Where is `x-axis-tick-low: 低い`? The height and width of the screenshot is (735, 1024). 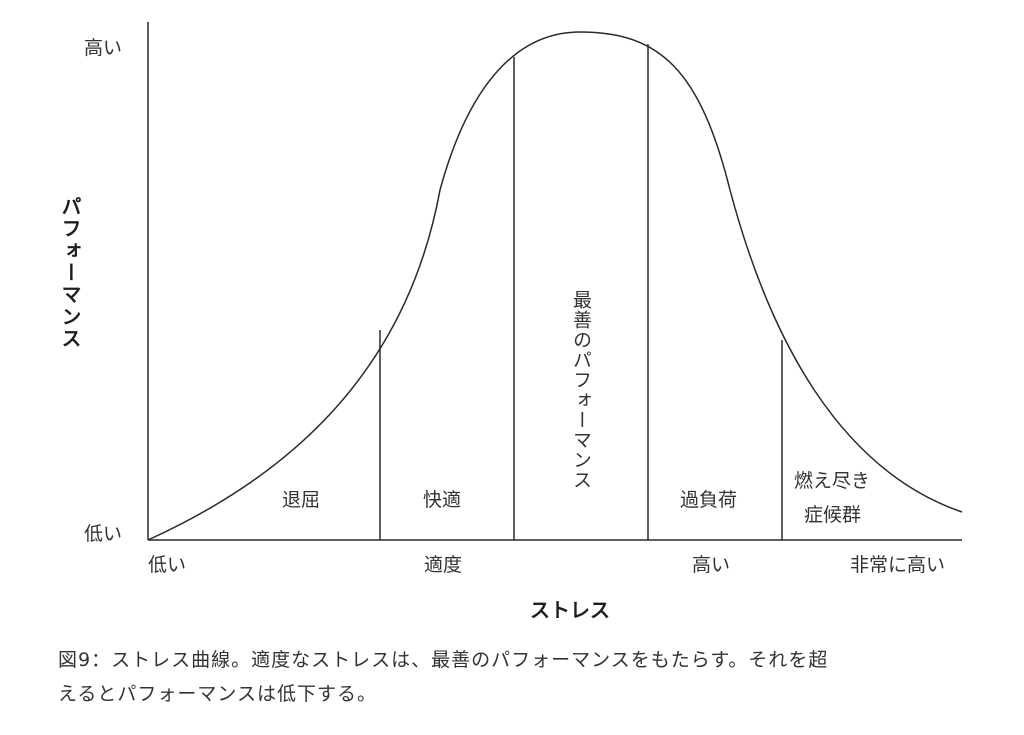 x-axis-tick-low: 低い is located at coordinates (167, 565).